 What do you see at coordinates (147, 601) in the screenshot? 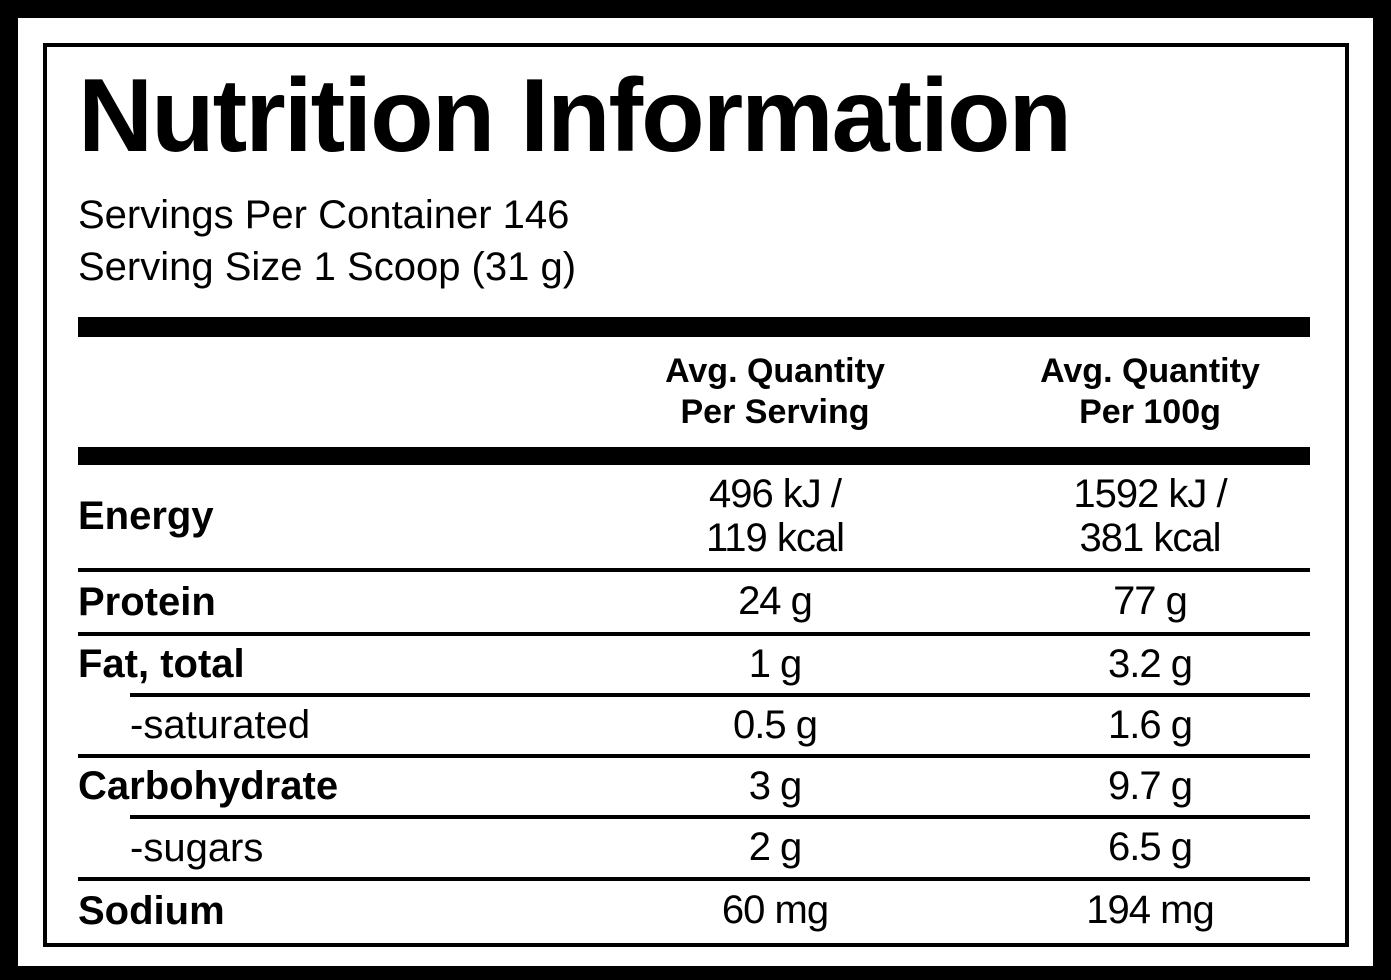
I see `nutrient-name: Protein` at bounding box center [147, 601].